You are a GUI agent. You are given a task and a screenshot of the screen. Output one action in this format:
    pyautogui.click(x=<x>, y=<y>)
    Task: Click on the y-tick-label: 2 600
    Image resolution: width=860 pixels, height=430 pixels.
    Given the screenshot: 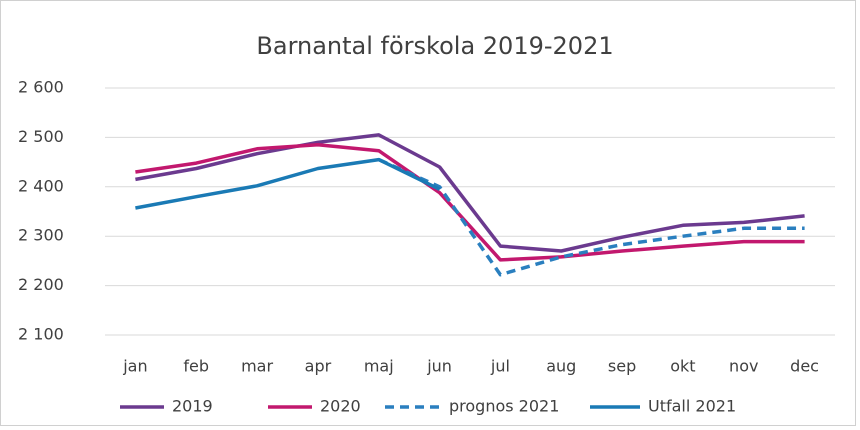 What is the action you would take?
    pyautogui.click(x=41, y=87)
    